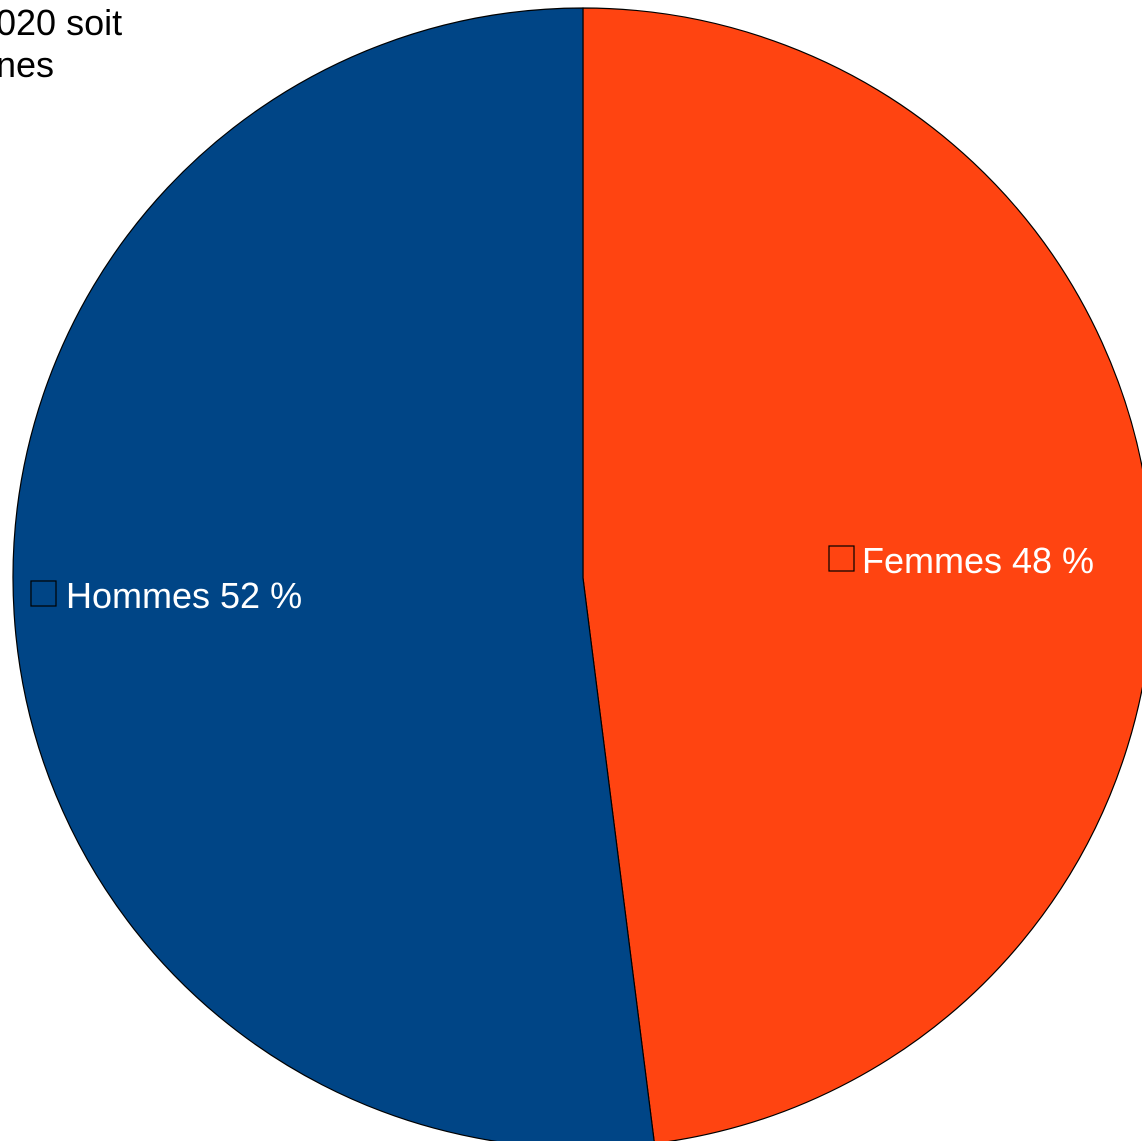 Image resolution: width=1142 pixels, height=1141 pixels. Describe the element at coordinates (562, 578) in the screenshot. I see `pie-labels: Femmes 48 % Hommes 52 %` at that location.